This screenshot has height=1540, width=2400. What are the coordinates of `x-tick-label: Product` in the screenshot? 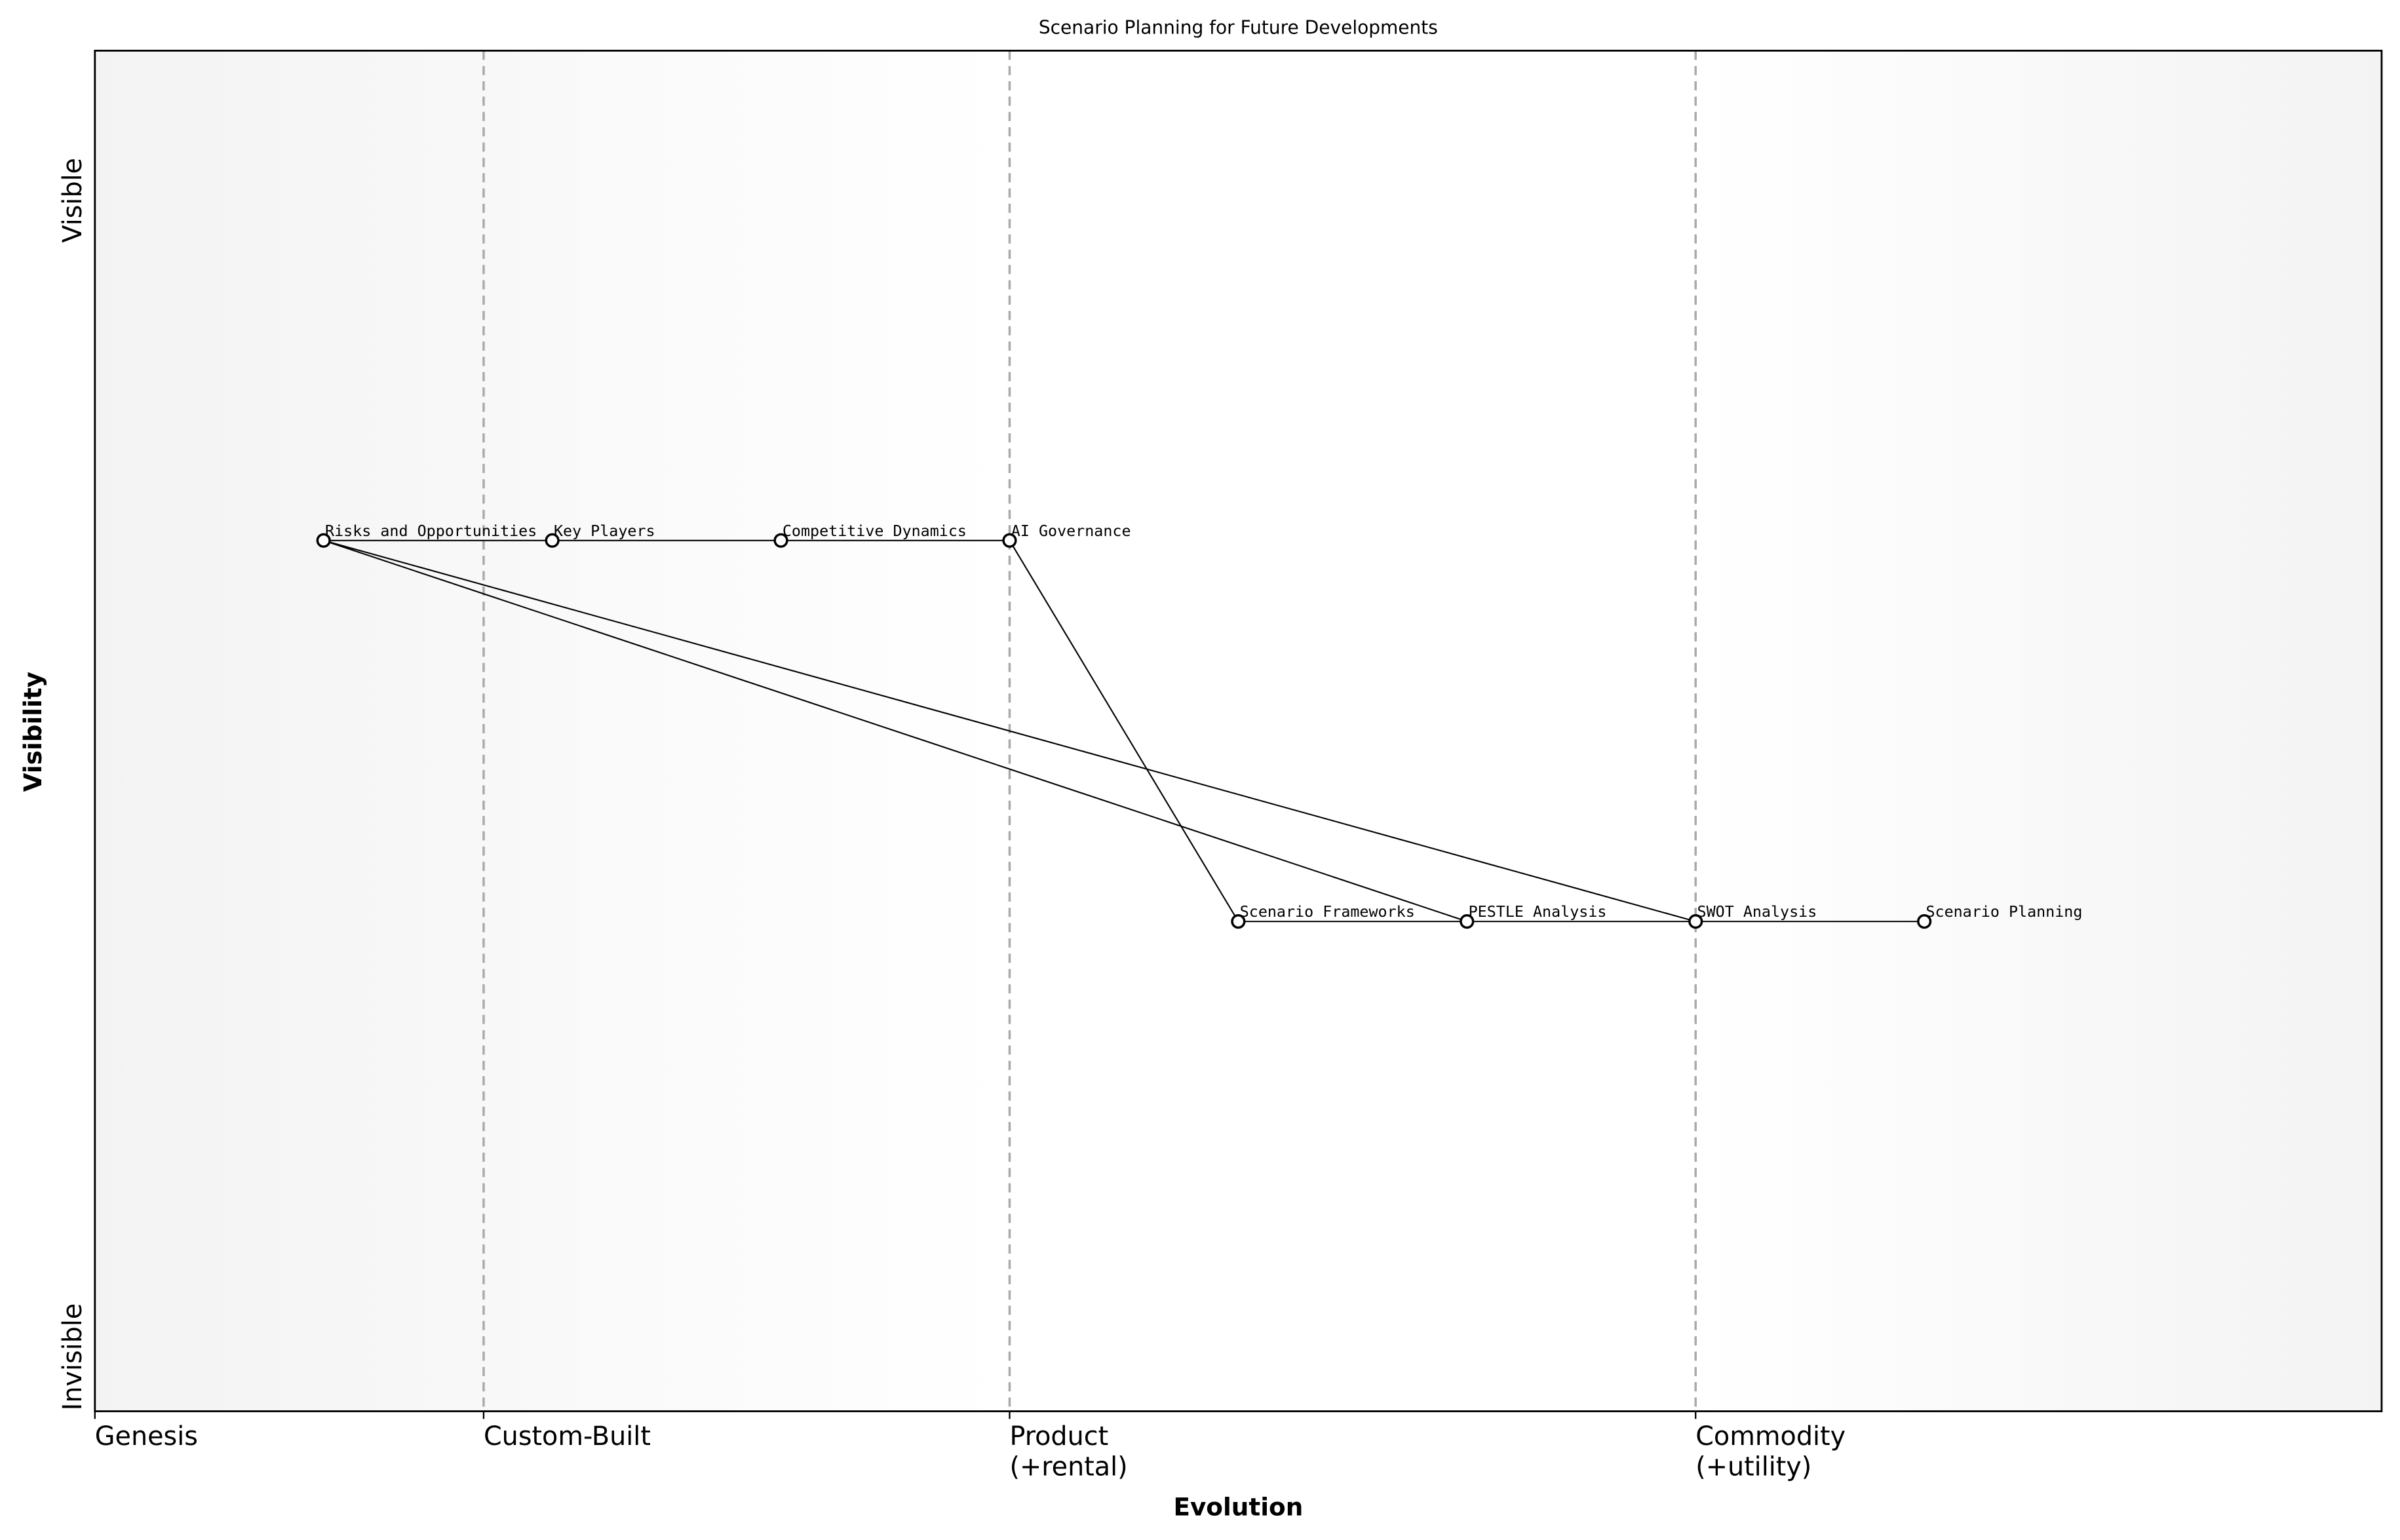 It's located at (1058, 1436).